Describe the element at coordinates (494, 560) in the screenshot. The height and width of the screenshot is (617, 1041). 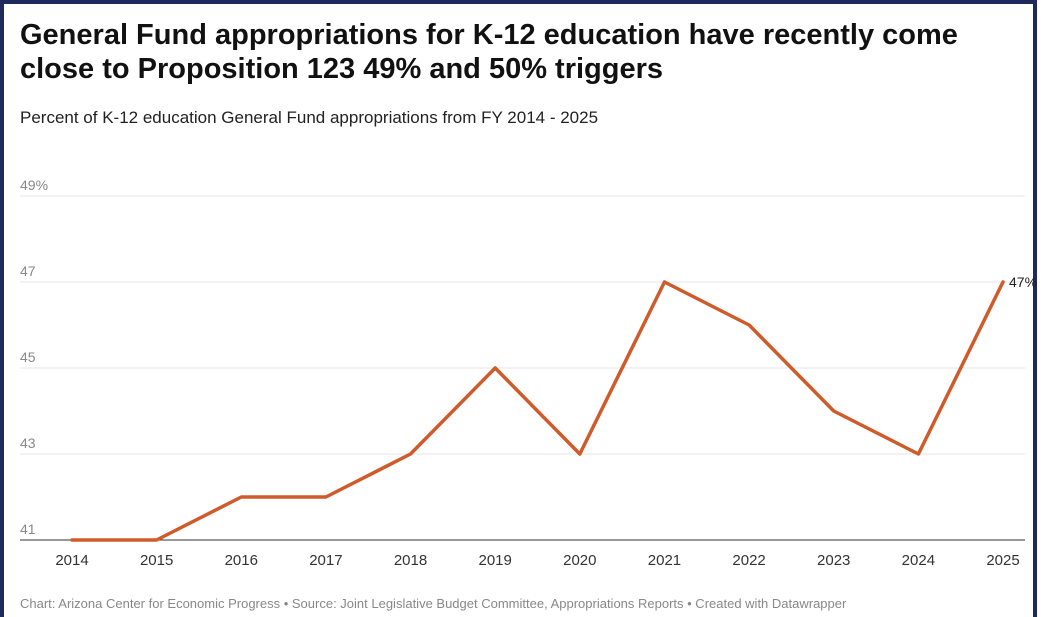
I see `x-tick-label: 2019` at that location.